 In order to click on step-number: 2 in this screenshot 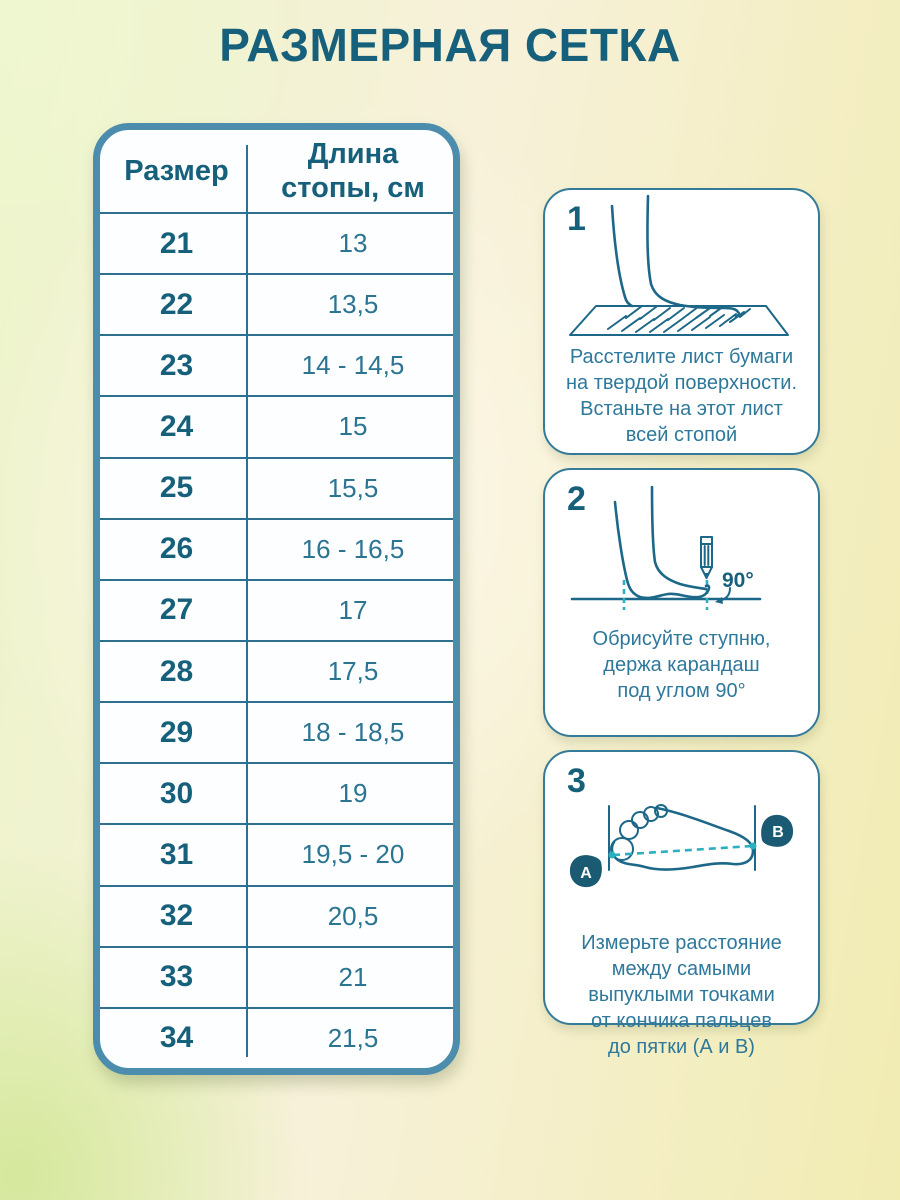, I will do `click(576, 499)`.